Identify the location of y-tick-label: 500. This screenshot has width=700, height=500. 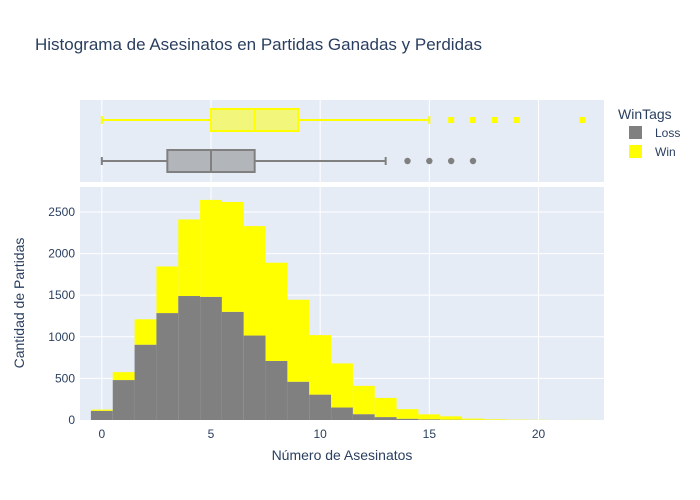
(65, 378).